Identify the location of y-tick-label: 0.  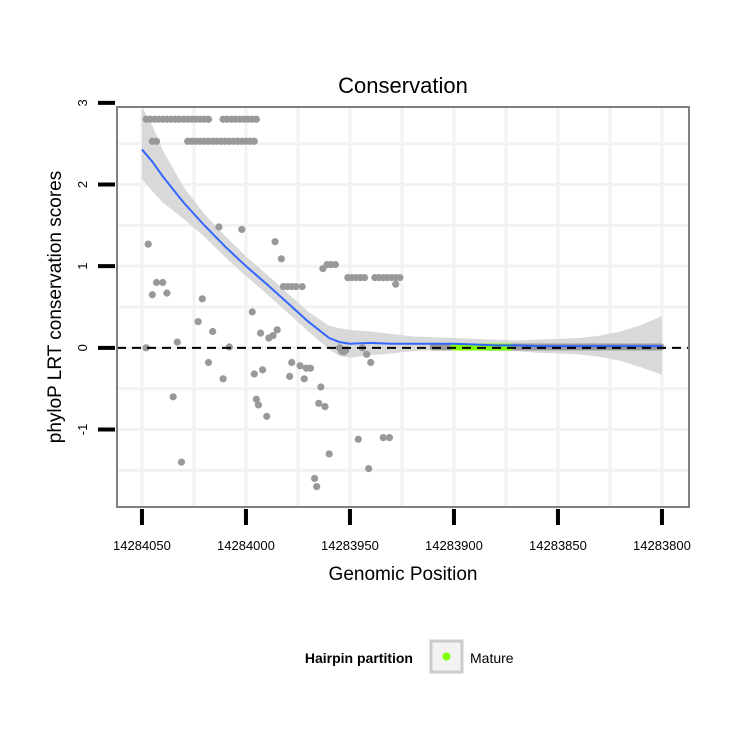
(82, 347).